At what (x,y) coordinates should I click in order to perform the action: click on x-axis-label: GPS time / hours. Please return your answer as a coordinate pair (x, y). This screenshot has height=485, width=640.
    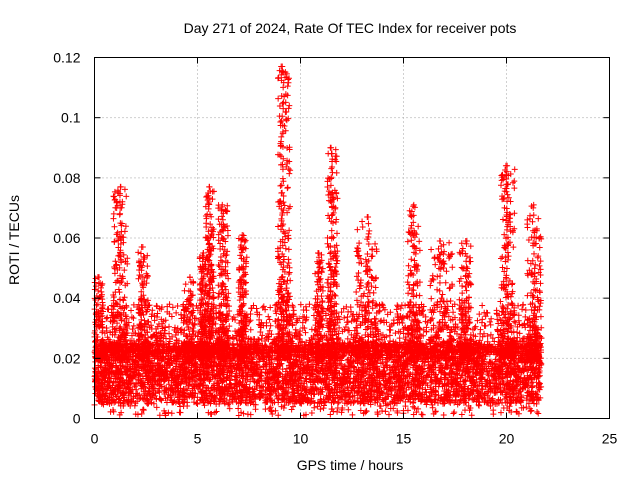
    Looking at the image, I should click on (350, 465).